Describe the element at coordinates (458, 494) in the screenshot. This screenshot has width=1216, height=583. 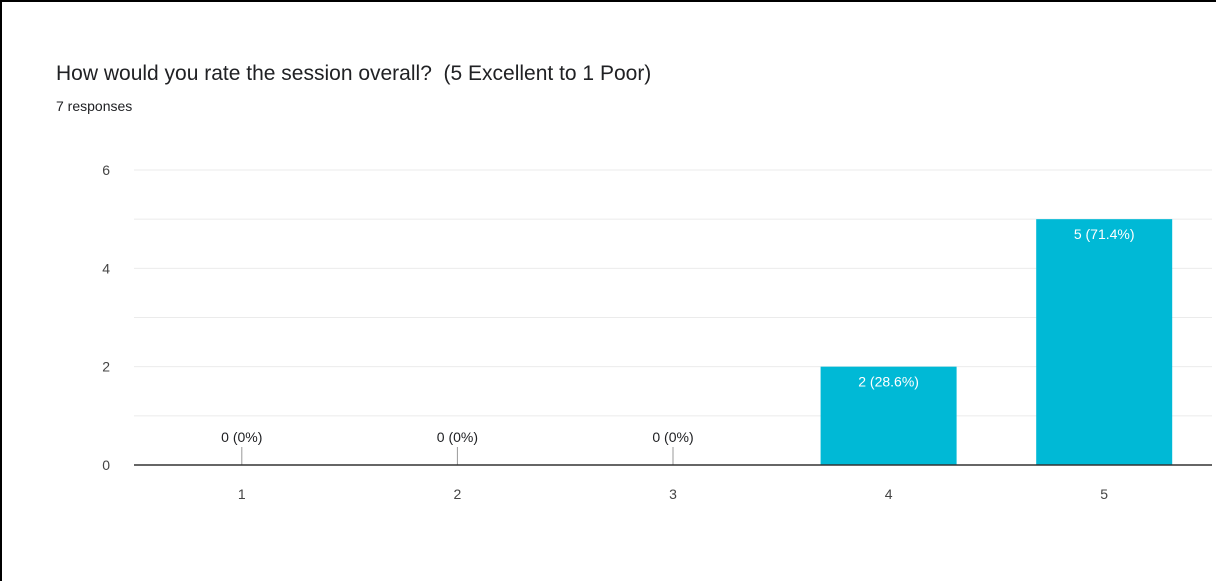
I see `x-tick-label: 2` at that location.